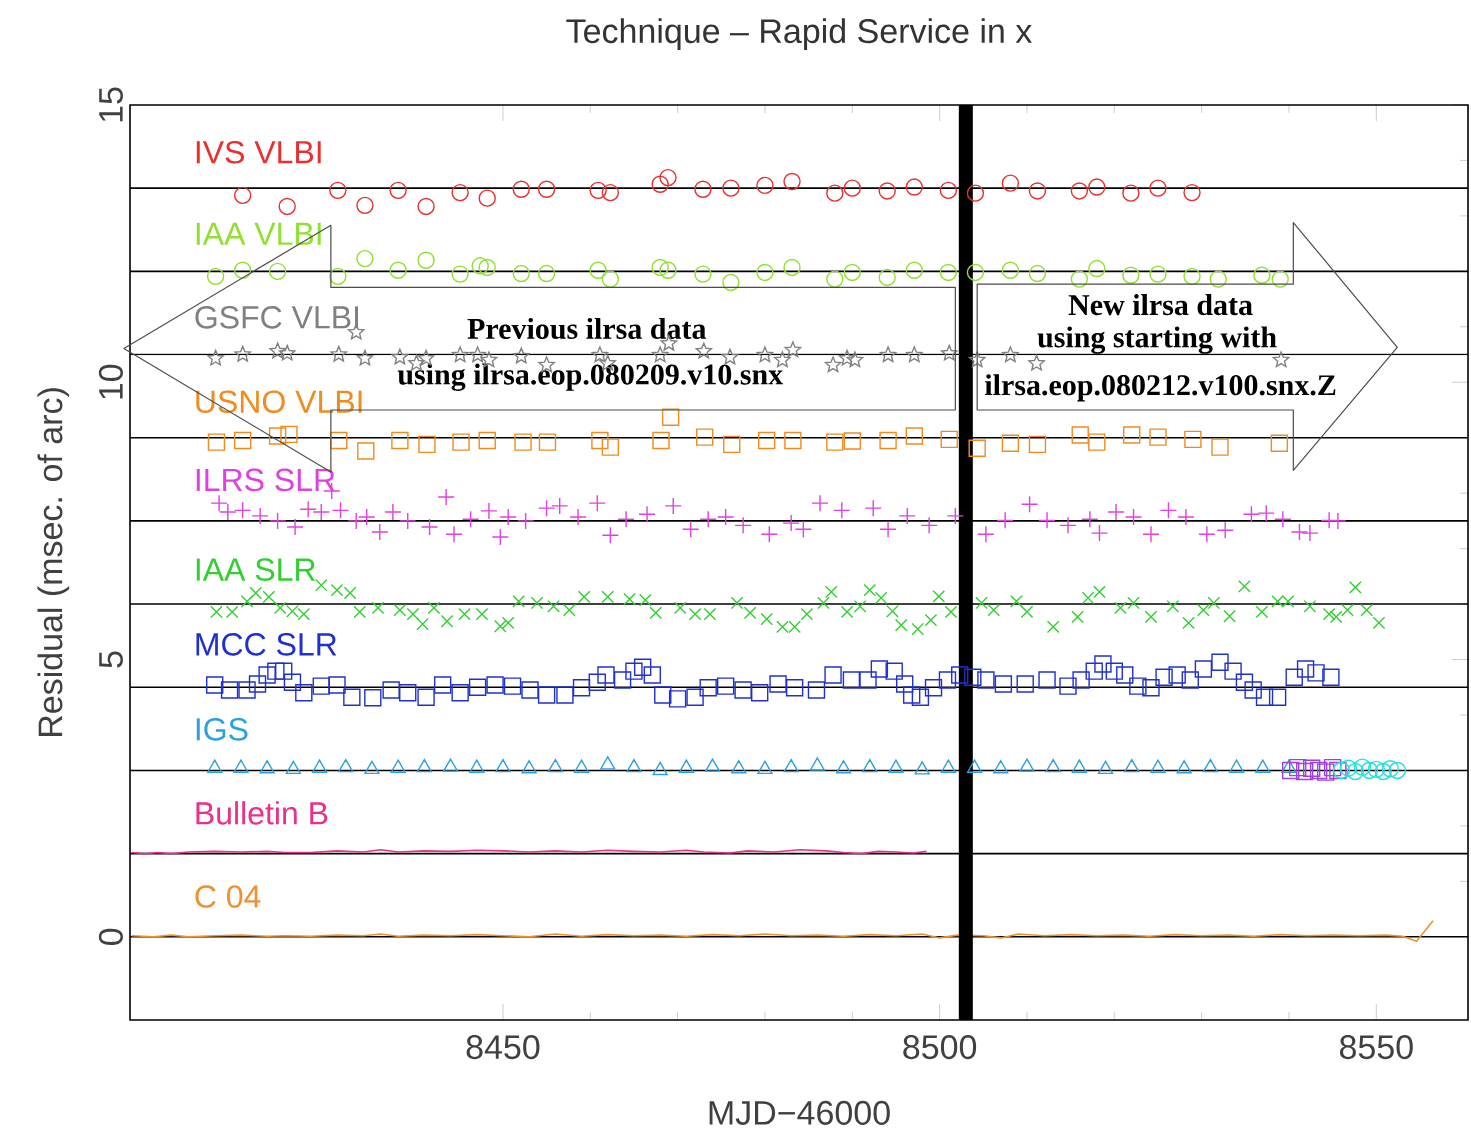 Image resolution: width=1471 pixels, height=1144 pixels. I want to click on y-tick-label: 0, so click(110, 936).